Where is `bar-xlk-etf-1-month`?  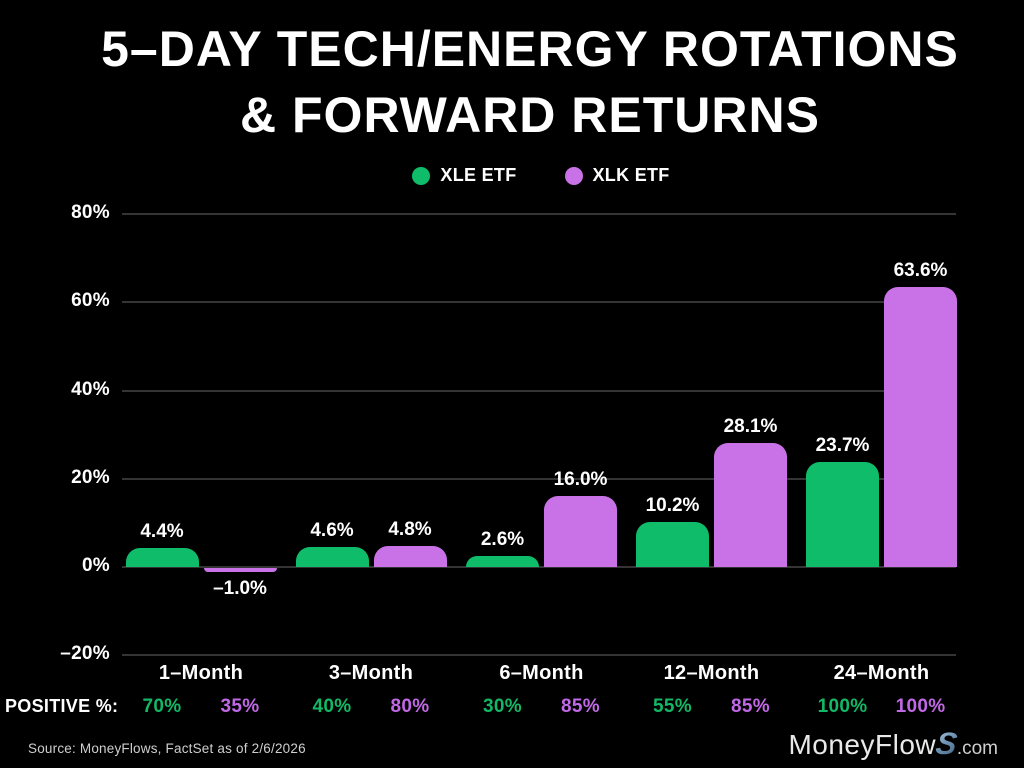
bar-xlk-etf-1-month is located at coordinates (240, 570).